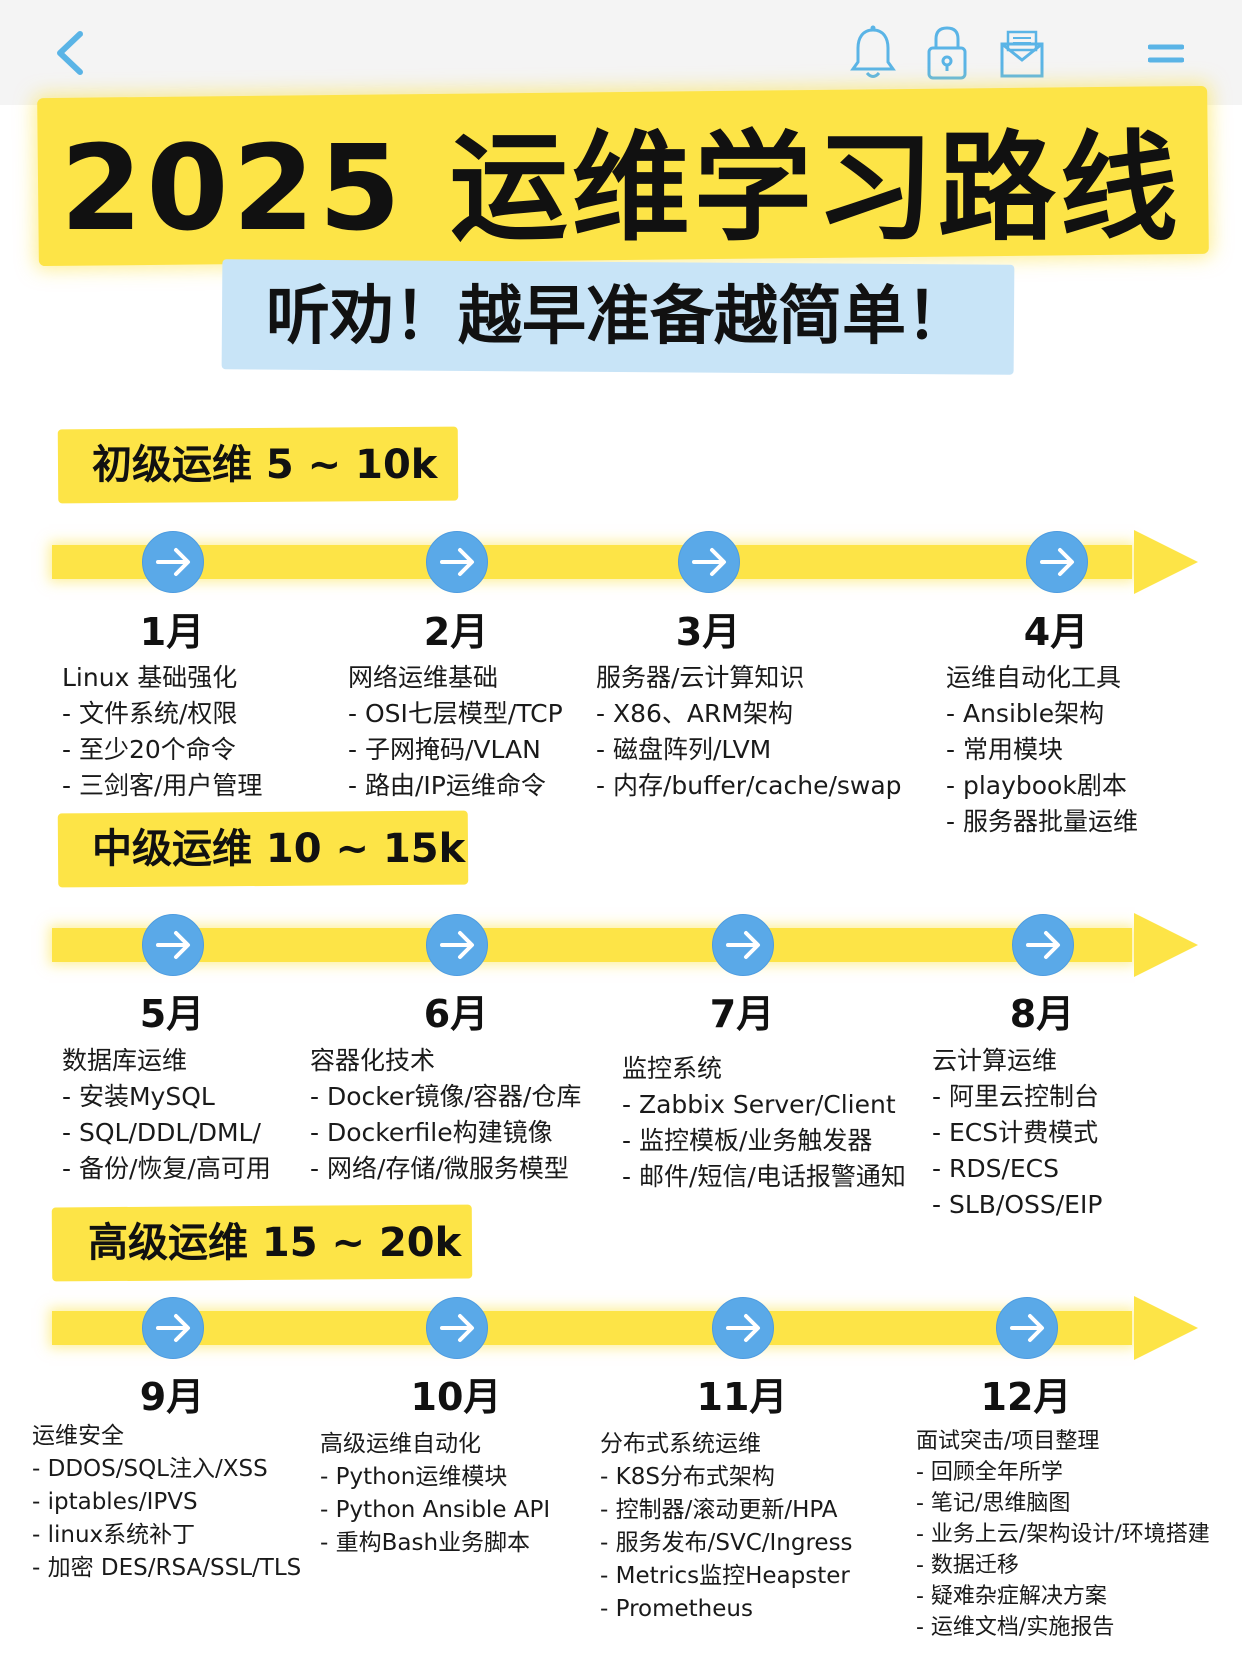 The height and width of the screenshot is (1656, 1242). I want to click on month-label: 9月, so click(172, 1397).